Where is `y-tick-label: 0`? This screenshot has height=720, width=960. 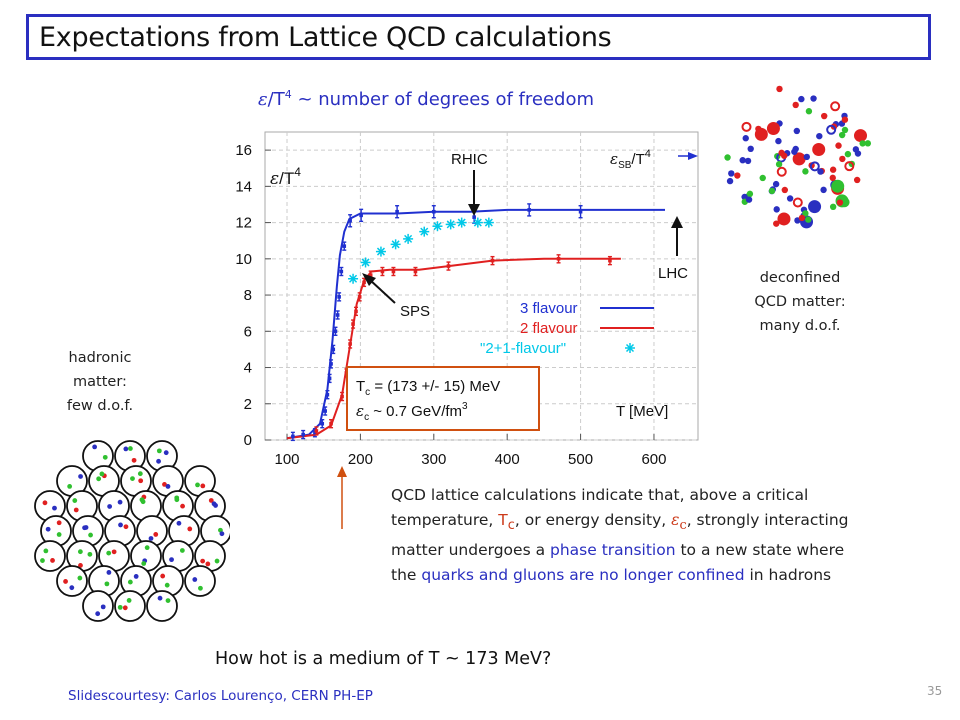
y-tick-label: 0 is located at coordinates (248, 440).